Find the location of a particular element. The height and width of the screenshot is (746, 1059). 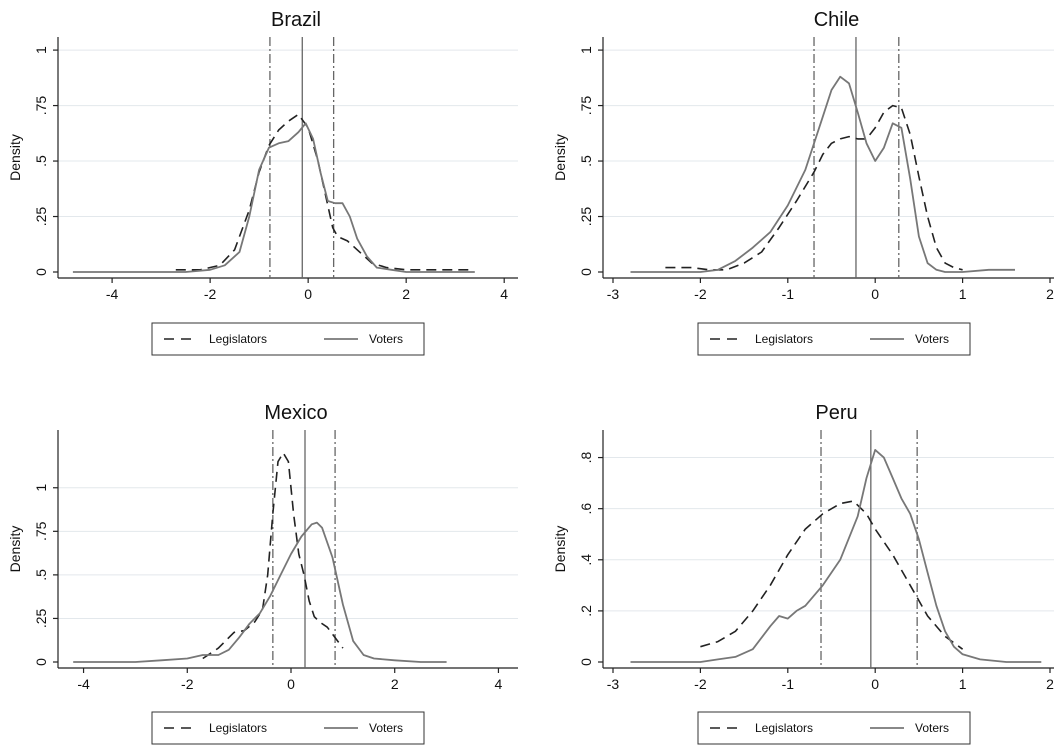

chart-title: Mexico is located at coordinates (295, 413).